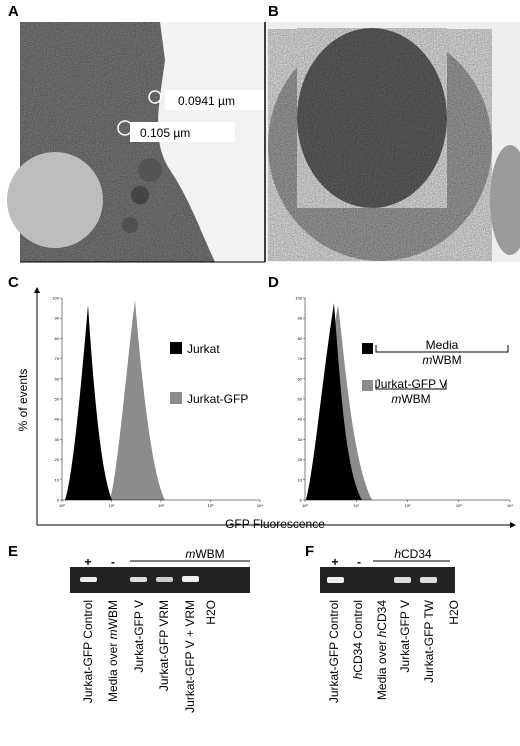 The image size is (520, 746). Describe the element at coordinates (13, 282) in the screenshot. I see `panel-label: C` at that location.